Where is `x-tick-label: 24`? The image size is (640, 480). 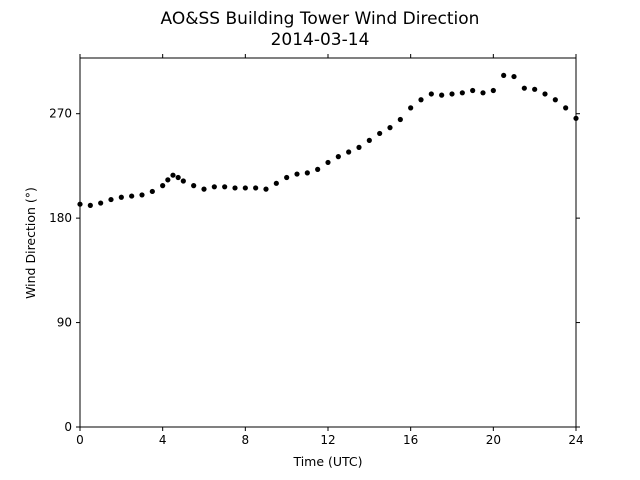
x-tick-label: 24 is located at coordinates (575, 440).